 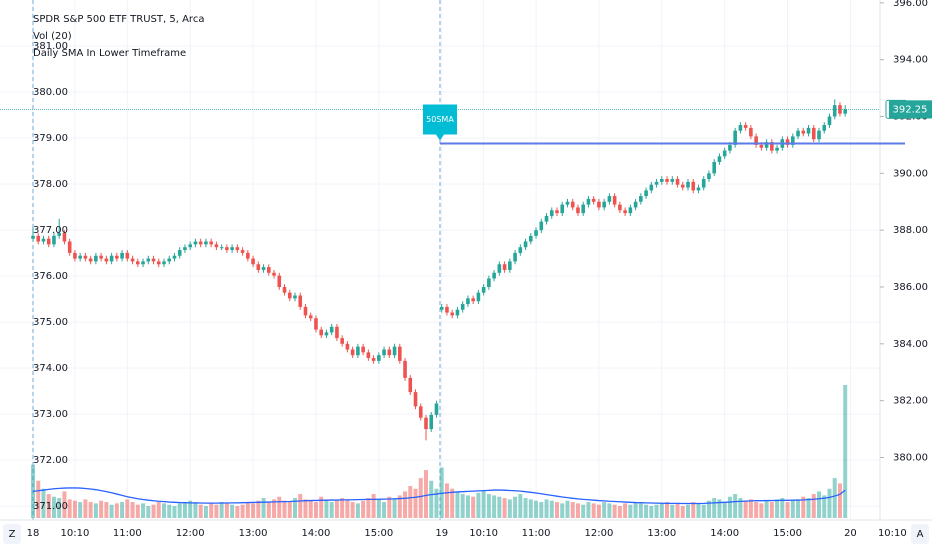 What do you see at coordinates (910, 401) in the screenshot?
I see `right-tick-label: 382.00` at bounding box center [910, 401].